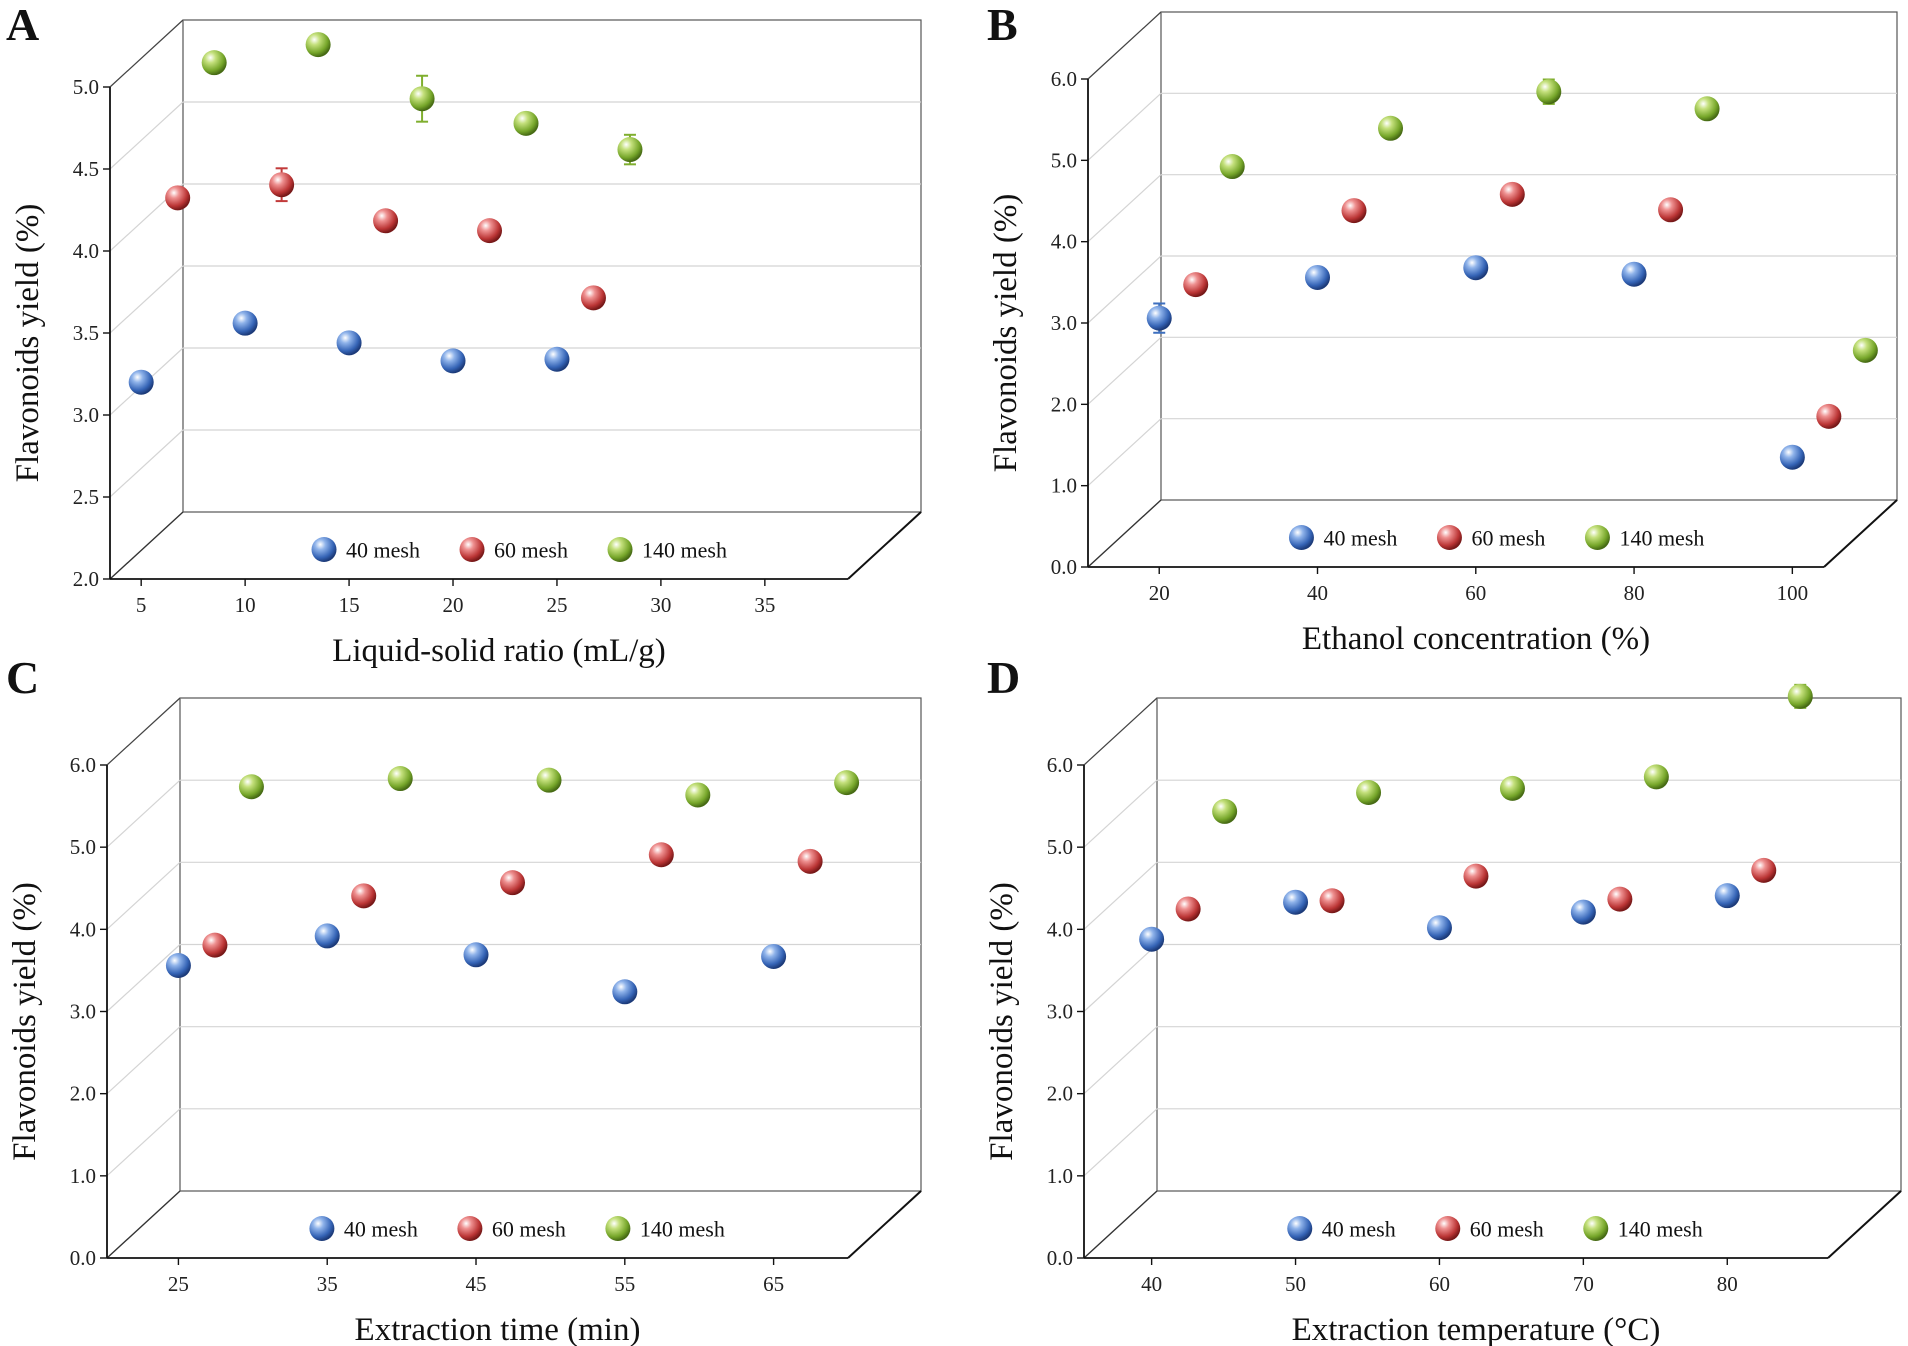 The image size is (1908, 1346). What do you see at coordinates (773, 1284) in the screenshot?
I see `x-tick-label: 65` at bounding box center [773, 1284].